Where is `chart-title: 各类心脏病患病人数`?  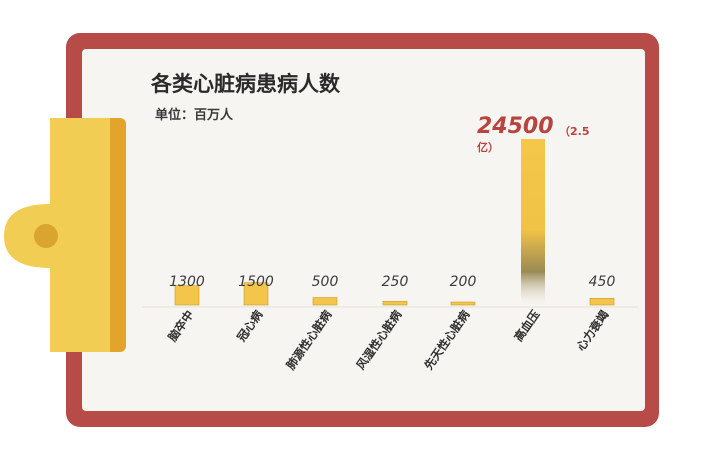 chart-title: 各类心脏病患病人数 is located at coordinates (245, 84).